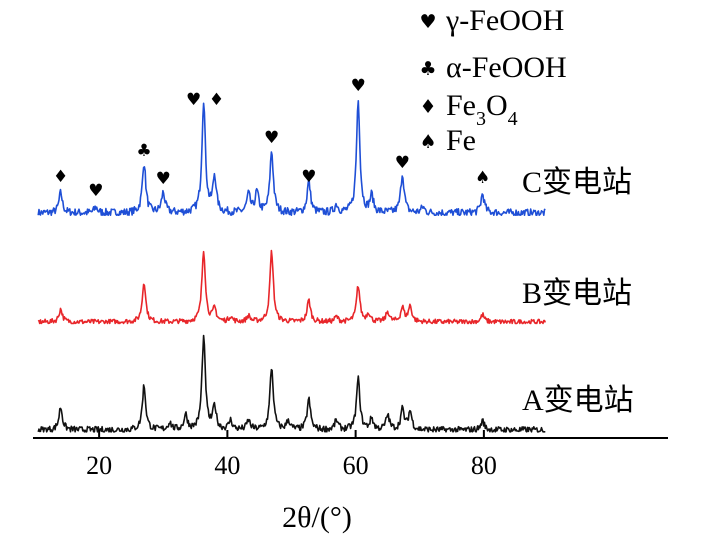 This screenshot has width=702, height=546. I want to click on heart-icon: ♥, so click(427, 22).